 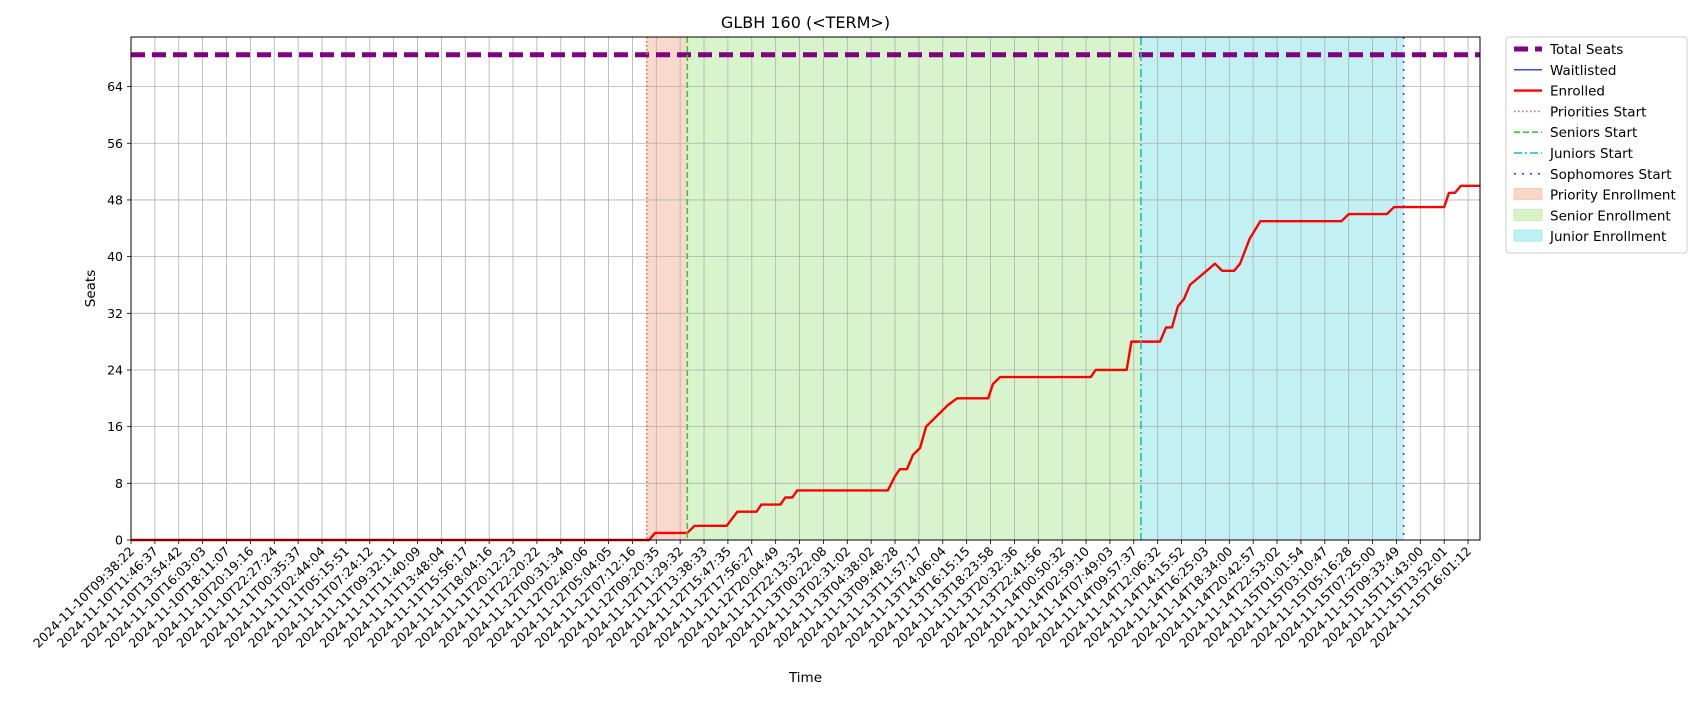 What do you see at coordinates (115, 426) in the screenshot?
I see `y-tick-label: 16` at bounding box center [115, 426].